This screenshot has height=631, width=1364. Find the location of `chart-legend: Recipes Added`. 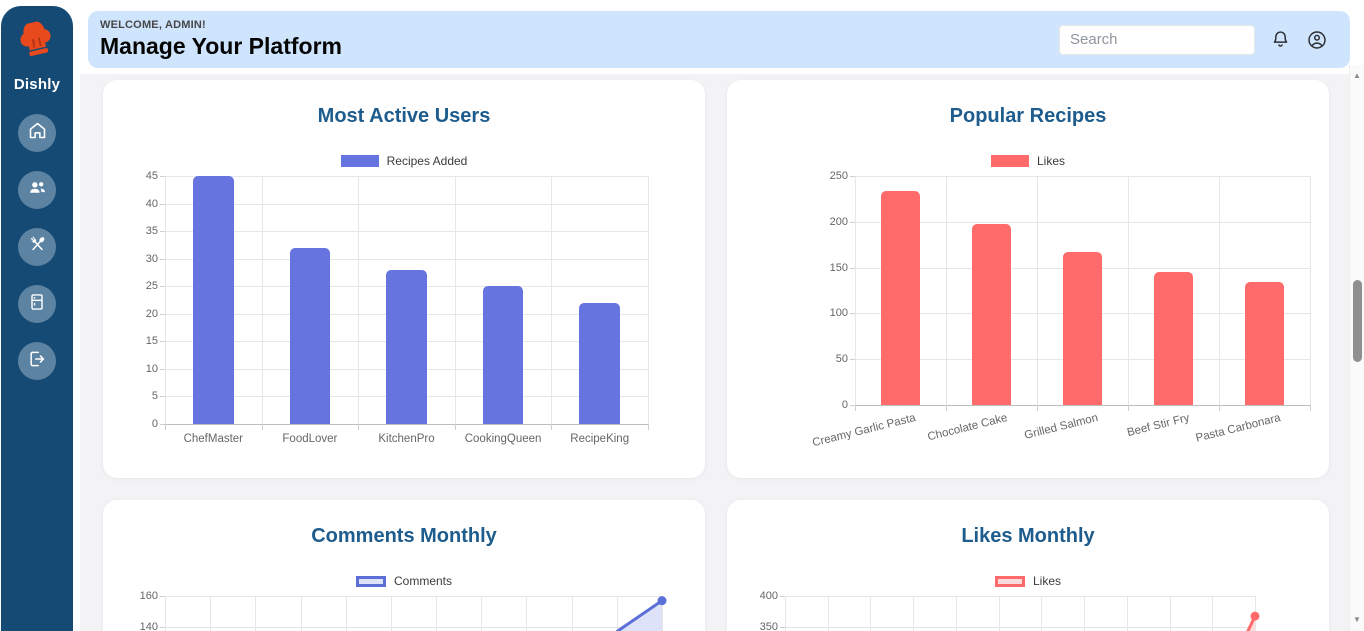

chart-legend: Recipes Added is located at coordinates (404, 161).